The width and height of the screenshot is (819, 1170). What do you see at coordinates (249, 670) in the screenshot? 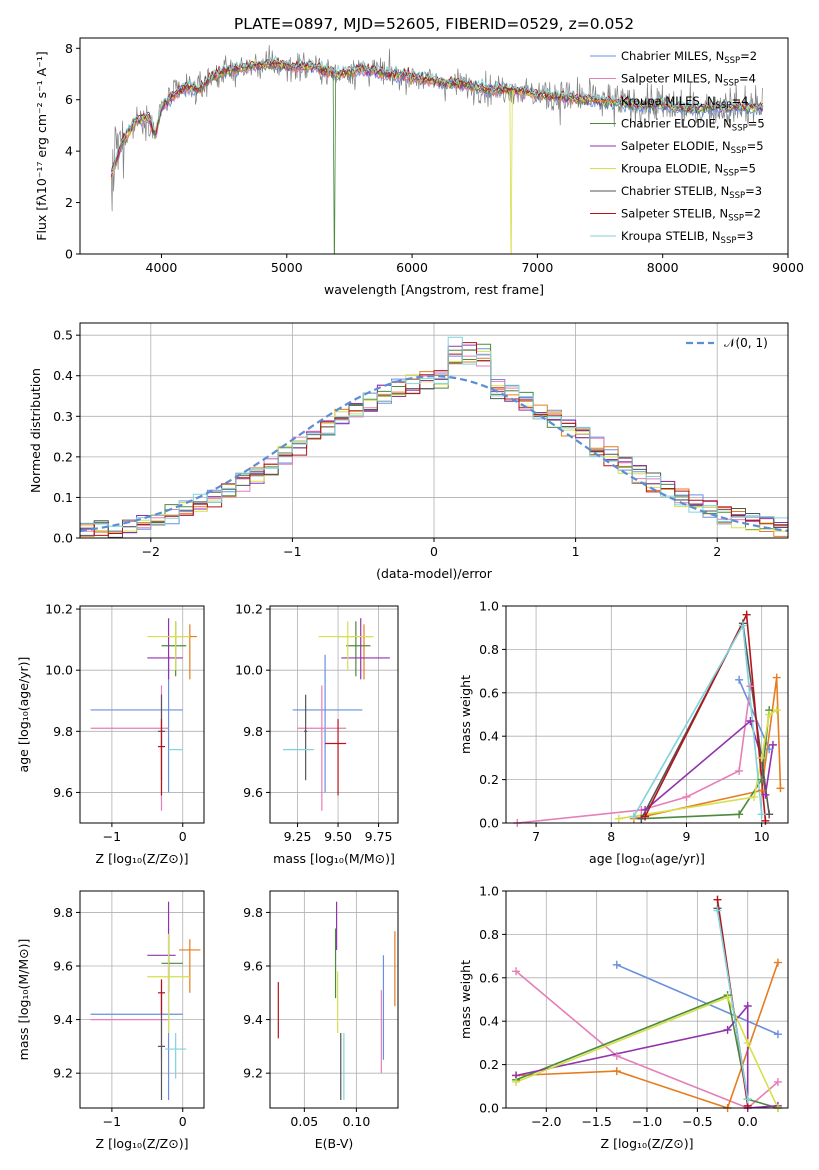
I see `y-tick-label: 10.0` at bounding box center [249, 670].